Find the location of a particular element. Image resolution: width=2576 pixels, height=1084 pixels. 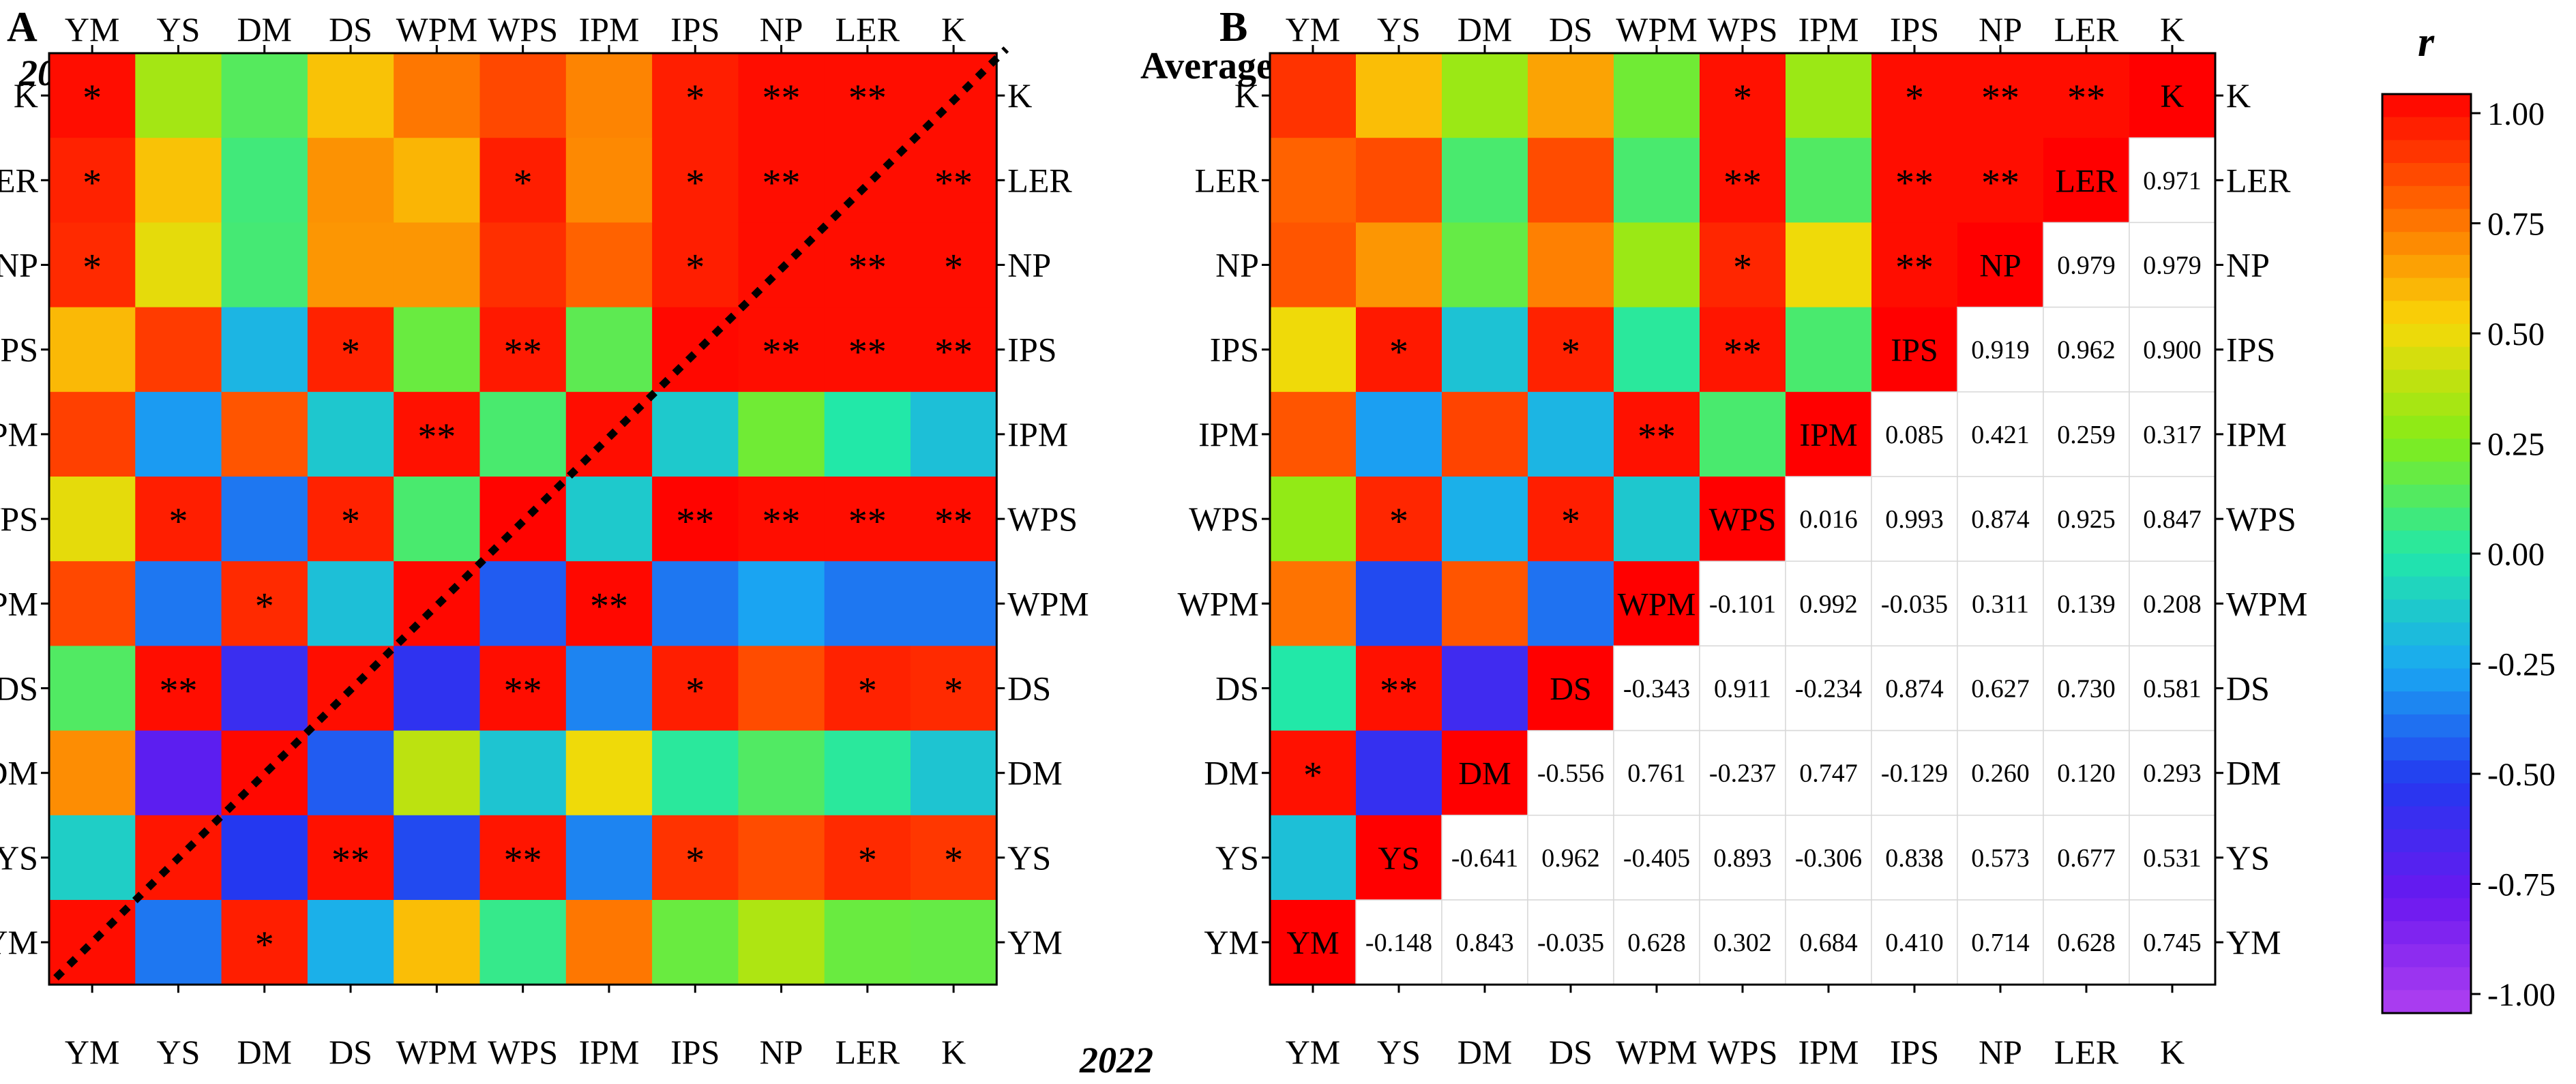

y-tick-label-left: WPS is located at coordinates (1224, 519).